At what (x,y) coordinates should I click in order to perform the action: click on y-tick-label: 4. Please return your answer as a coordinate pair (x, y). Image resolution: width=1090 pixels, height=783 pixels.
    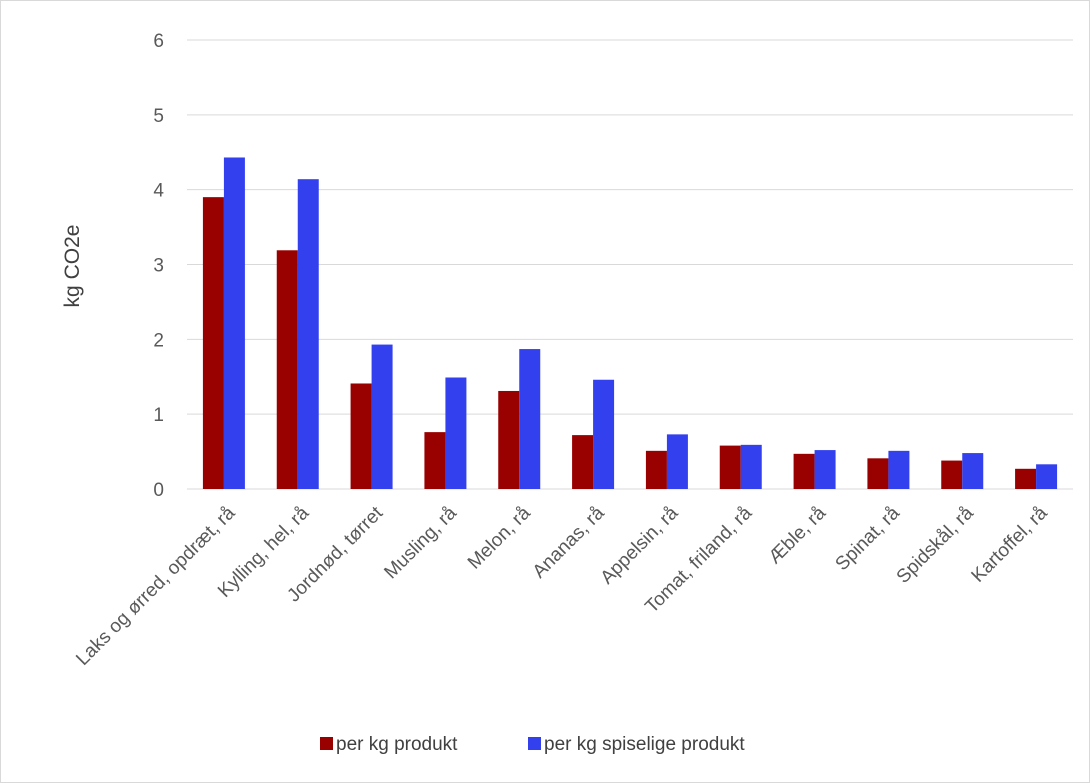
    Looking at the image, I should click on (158, 191).